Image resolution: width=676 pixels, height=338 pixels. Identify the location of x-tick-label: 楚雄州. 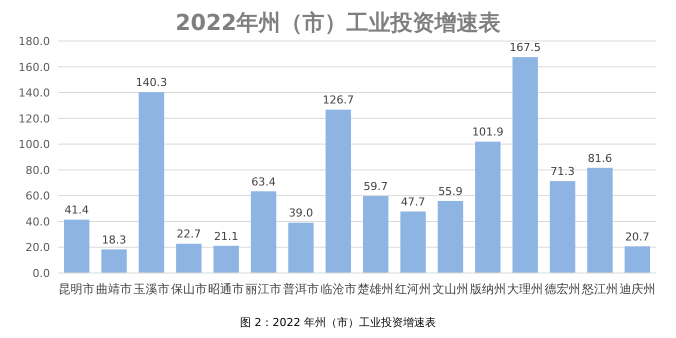
(376, 289).